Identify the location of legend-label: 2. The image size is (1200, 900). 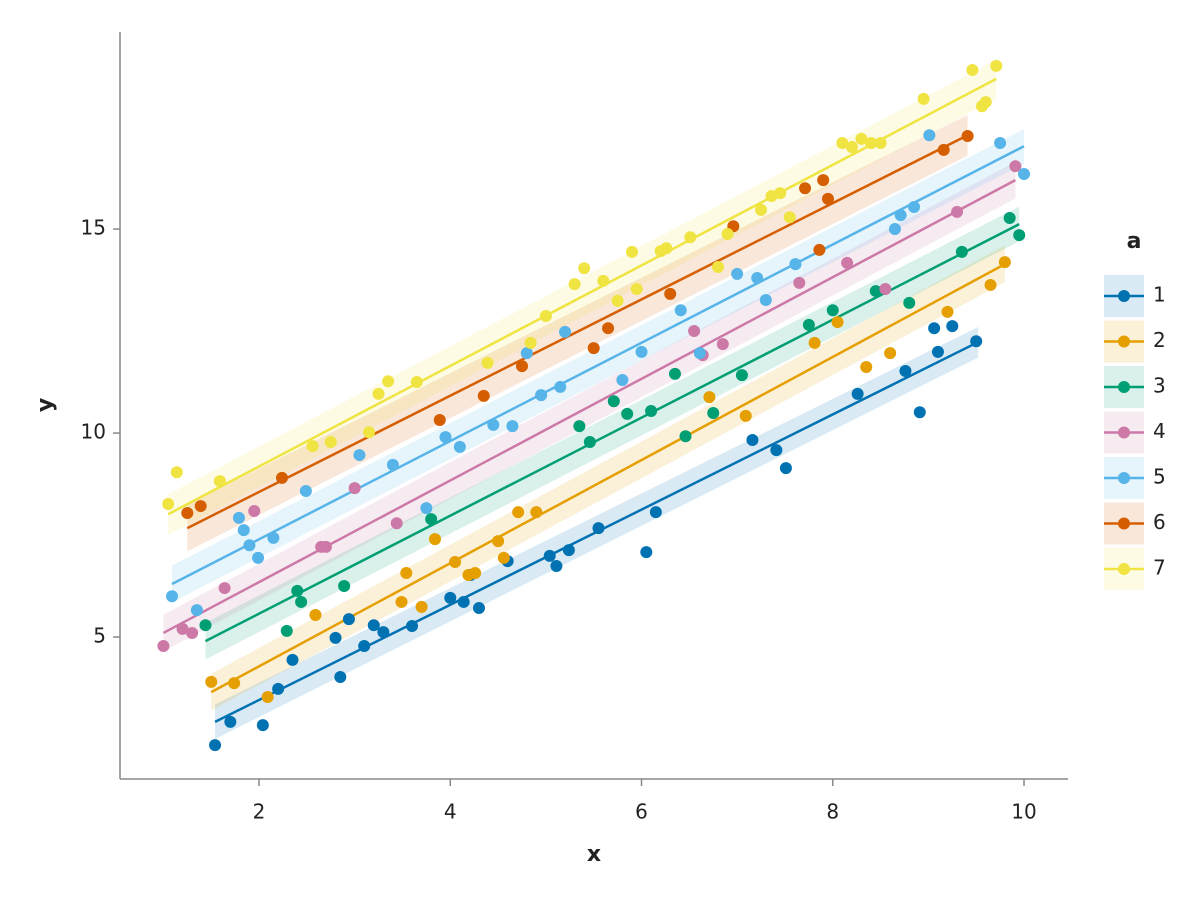
(1159, 340).